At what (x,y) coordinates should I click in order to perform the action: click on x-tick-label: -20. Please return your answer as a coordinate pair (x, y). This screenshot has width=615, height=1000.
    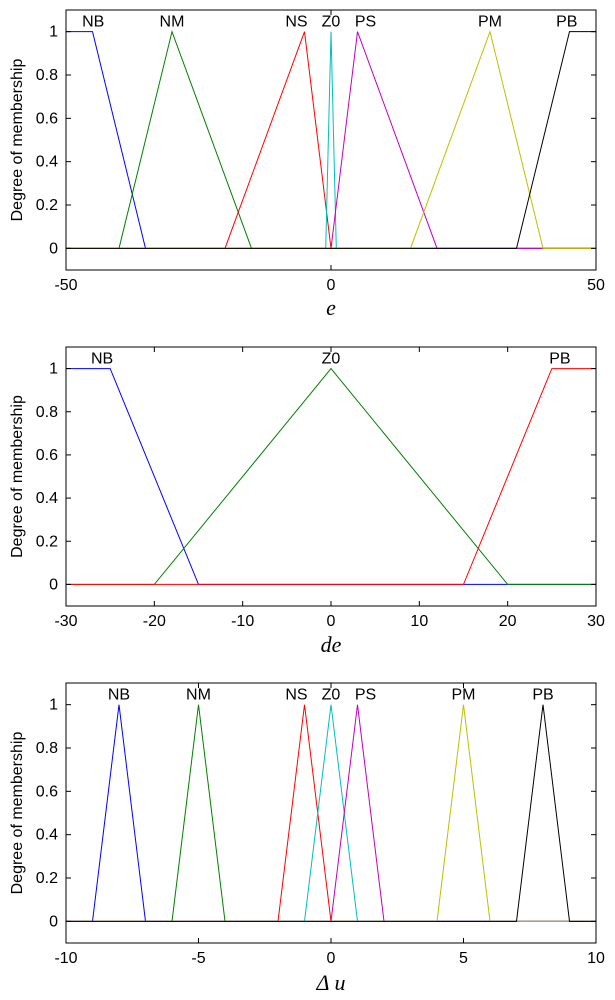
    Looking at the image, I should click on (154, 621).